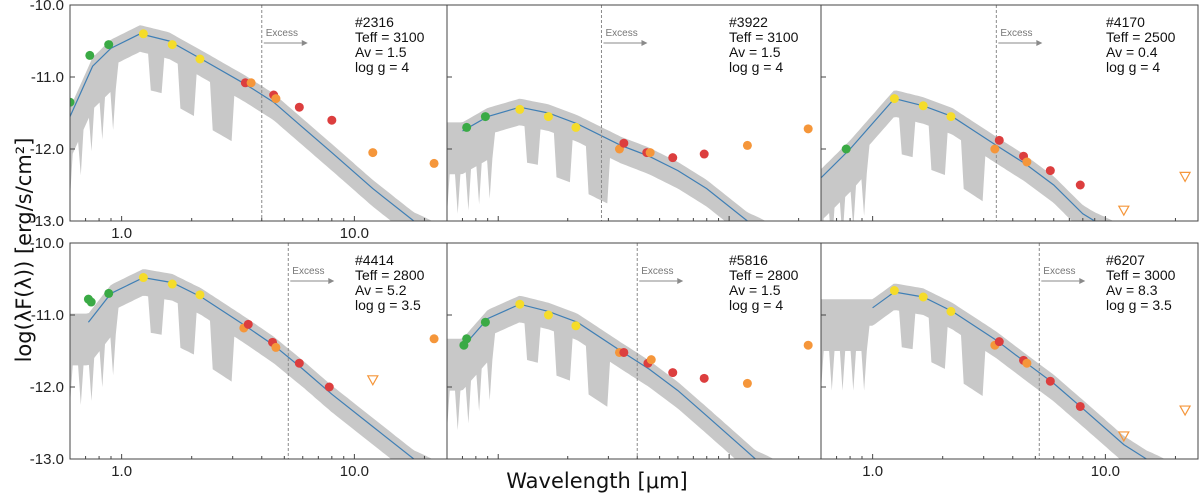 The image size is (1200, 499). I want to click on annotation-title: #2316, so click(374, 22).